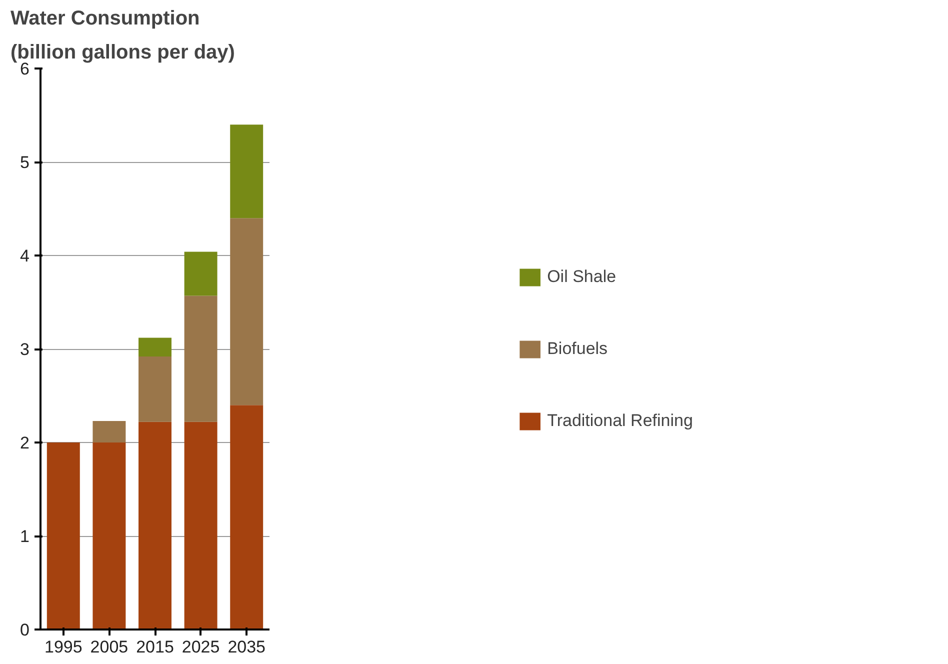  Describe the element at coordinates (247, 647) in the screenshot. I see `x-tick-label: 2035` at that location.